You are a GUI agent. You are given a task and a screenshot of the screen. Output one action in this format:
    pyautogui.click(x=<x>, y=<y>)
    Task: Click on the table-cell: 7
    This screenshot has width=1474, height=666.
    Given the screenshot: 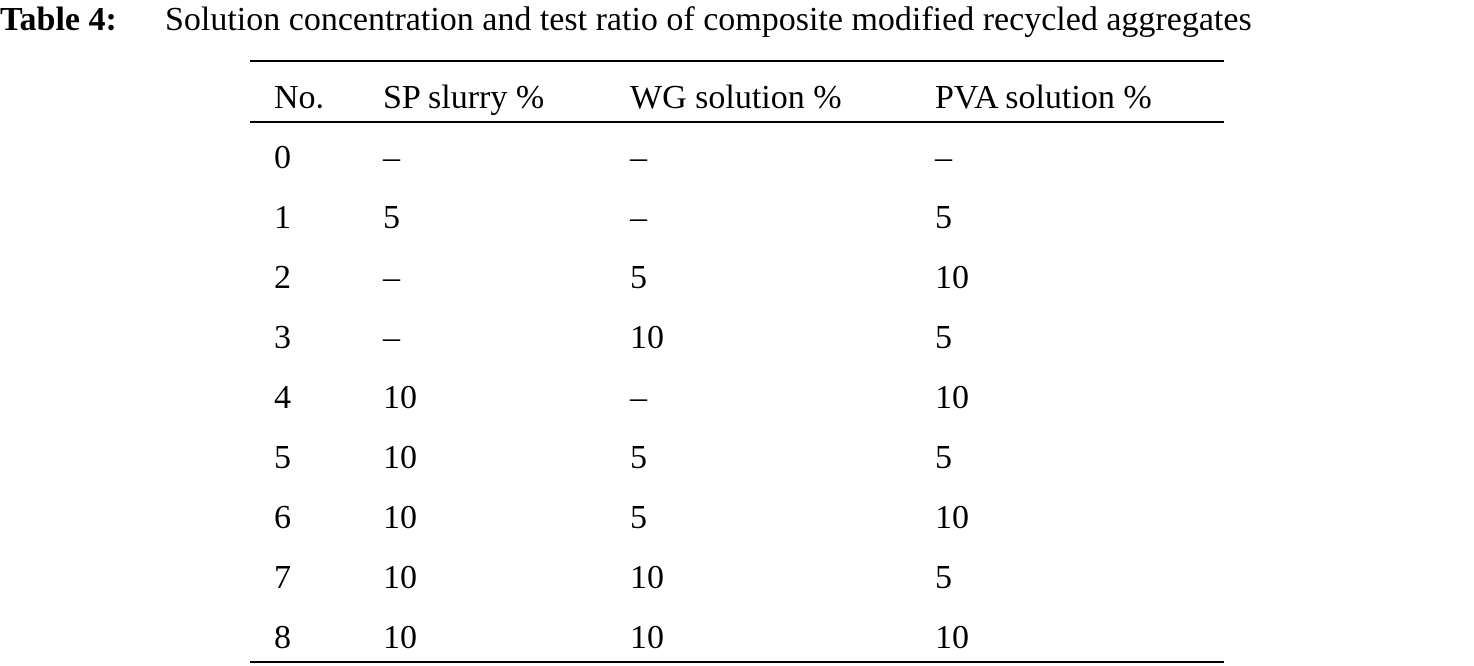 What is the action you would take?
    pyautogui.click(x=282, y=577)
    